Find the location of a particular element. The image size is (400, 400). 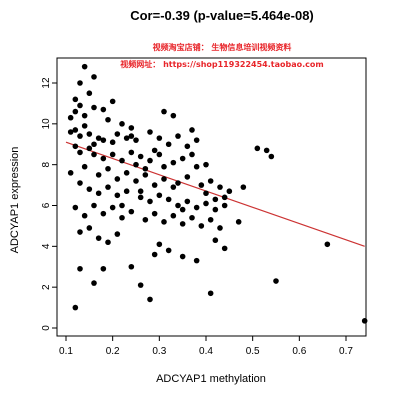

x-axis-label: ADCYAP1 methylation is located at coordinates (211, 379).